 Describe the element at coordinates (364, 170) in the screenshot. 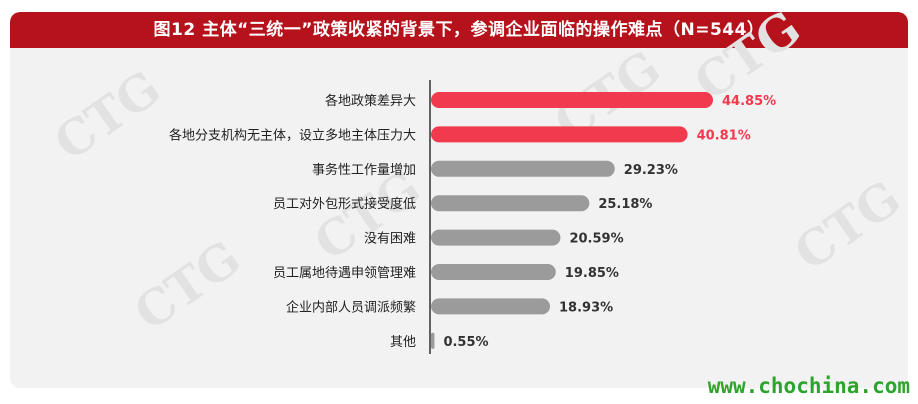

I see `category-label-3: 事务性工作量增加` at that location.